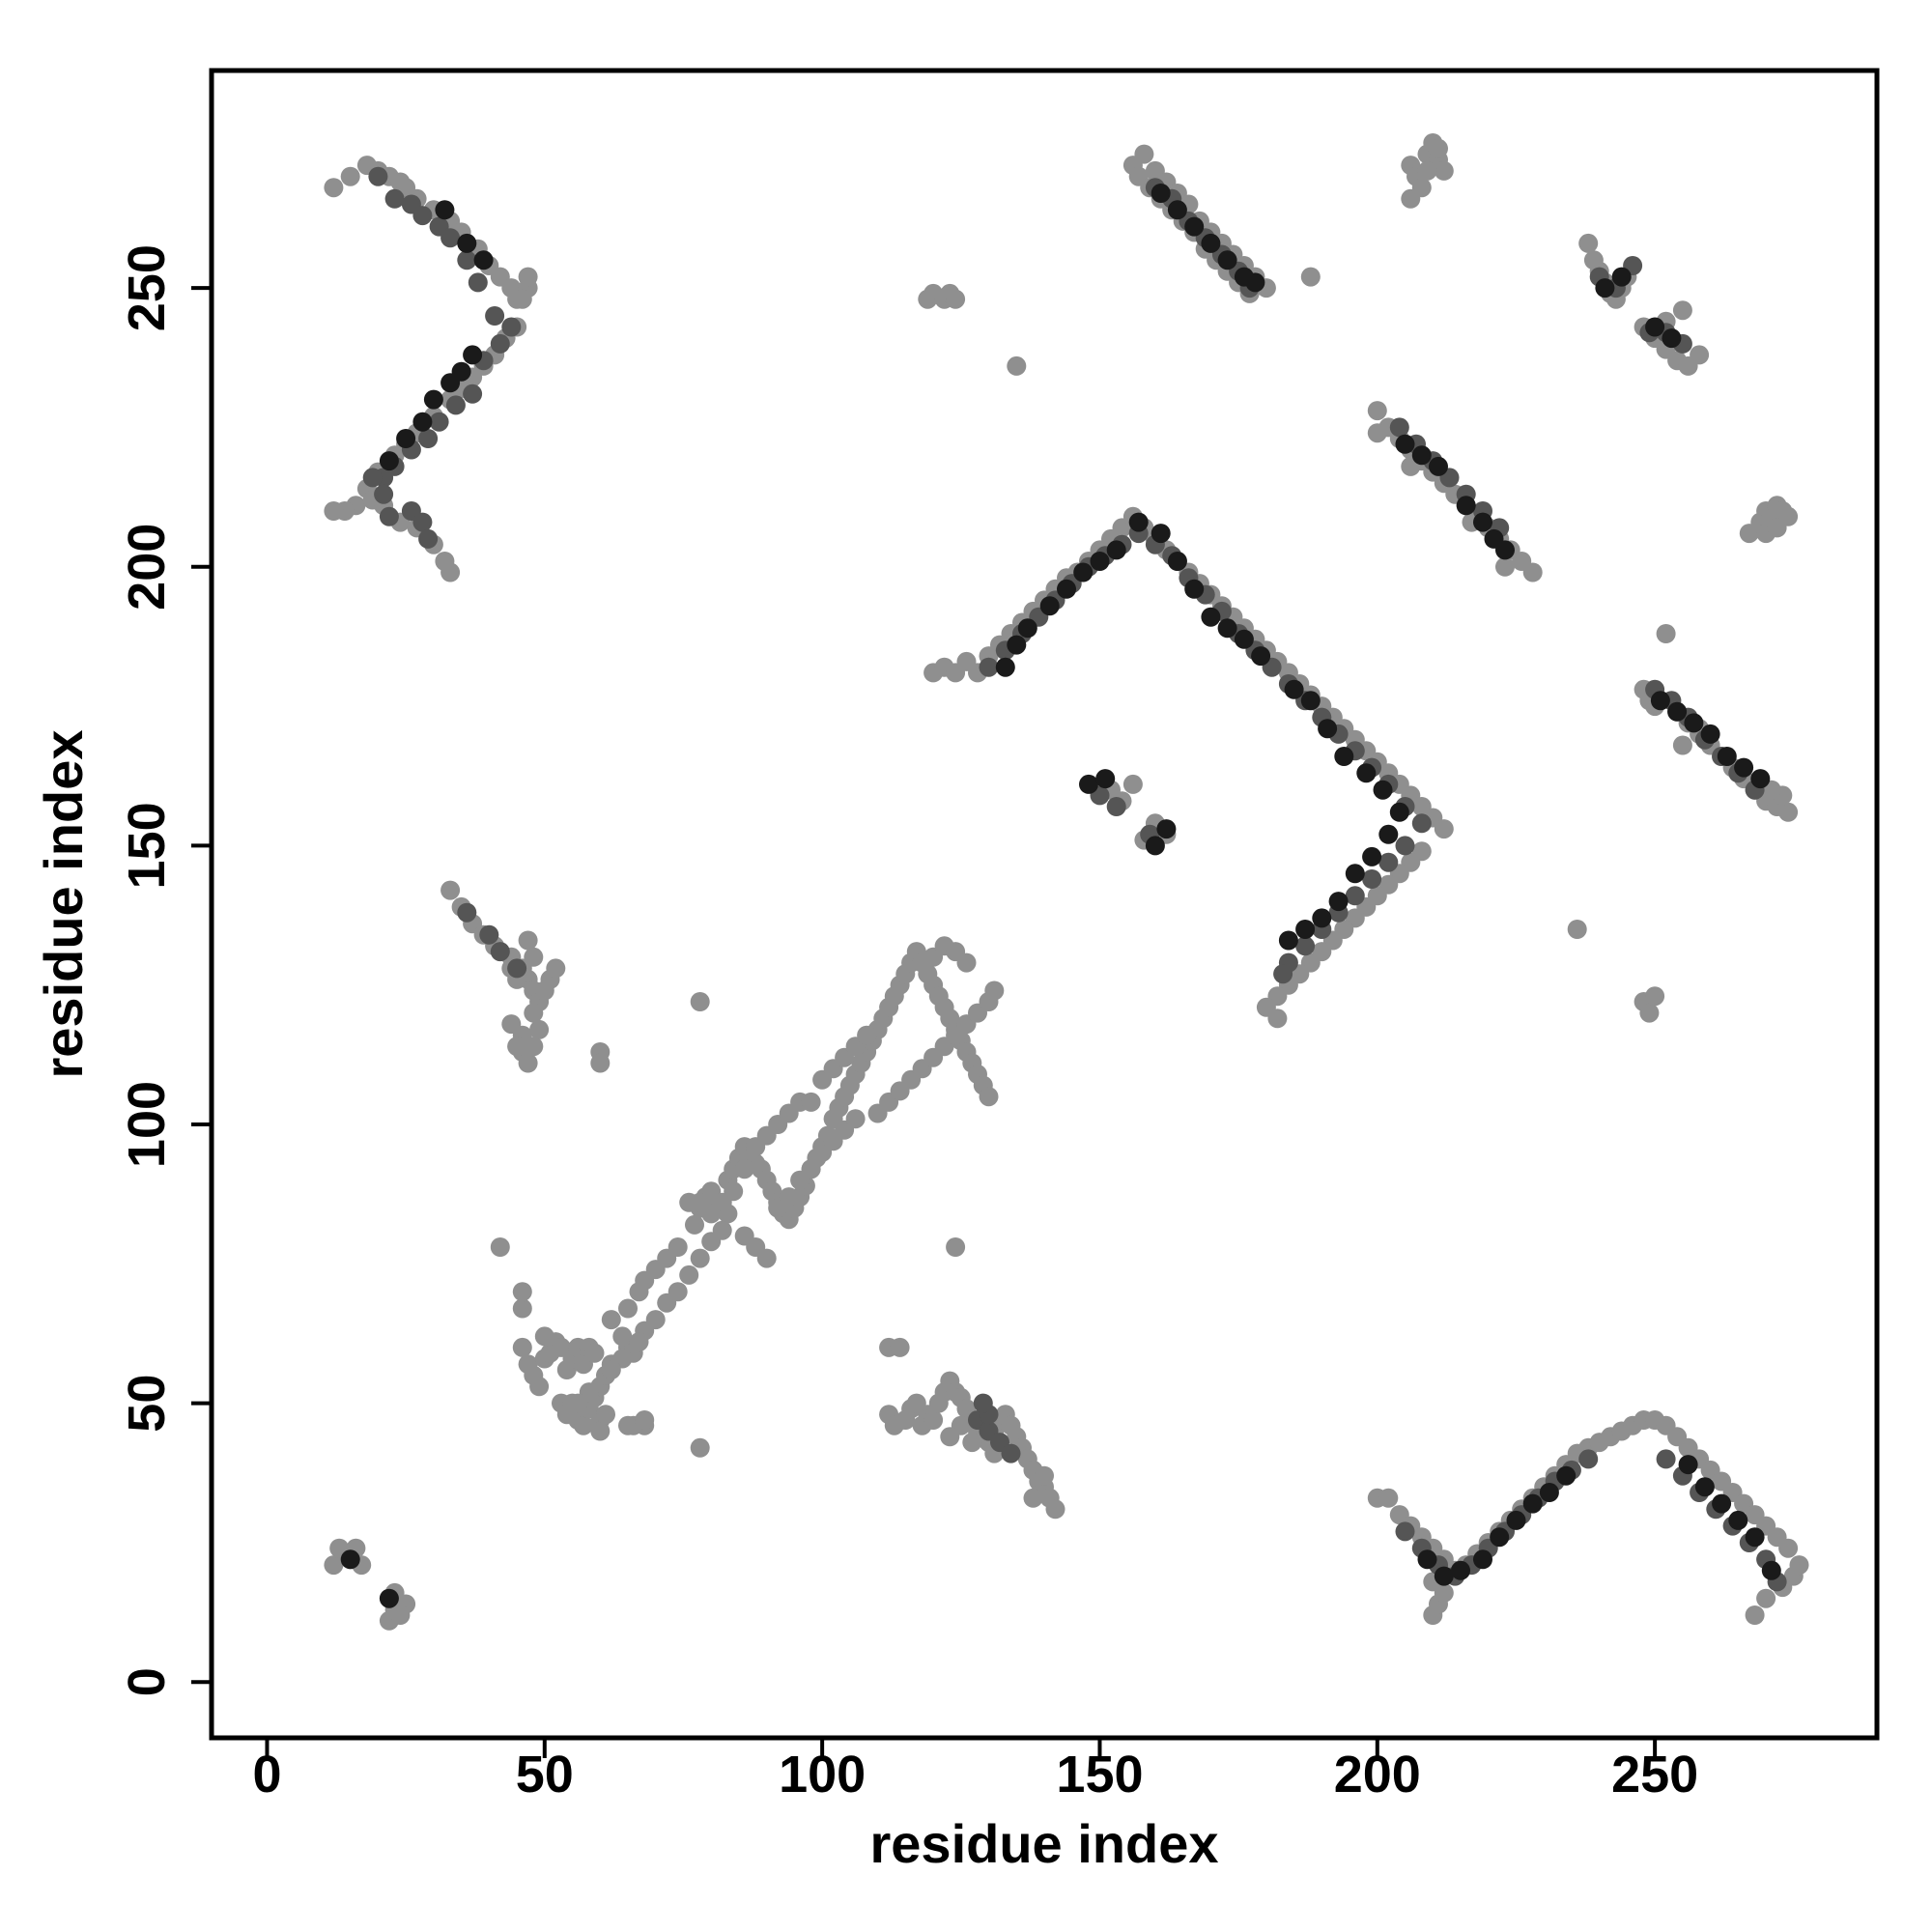 The image size is (1932, 1932). Describe the element at coordinates (266, 1775) in the screenshot. I see `x-tick-label: 0` at that location.